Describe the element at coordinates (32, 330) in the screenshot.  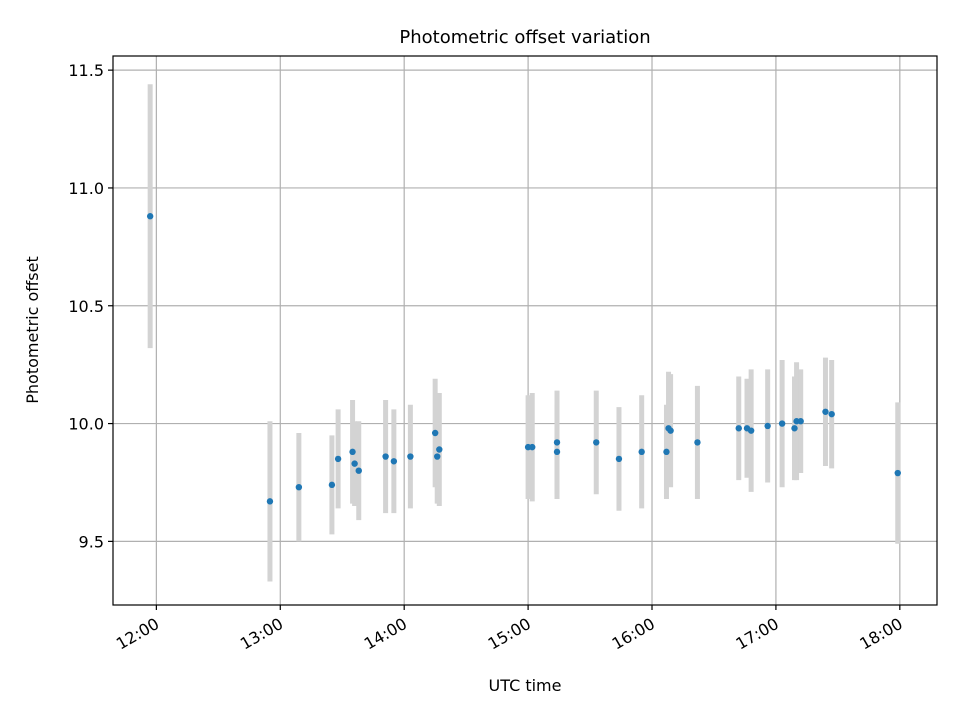
I see `y-axis-label: Photometric offset` at that location.